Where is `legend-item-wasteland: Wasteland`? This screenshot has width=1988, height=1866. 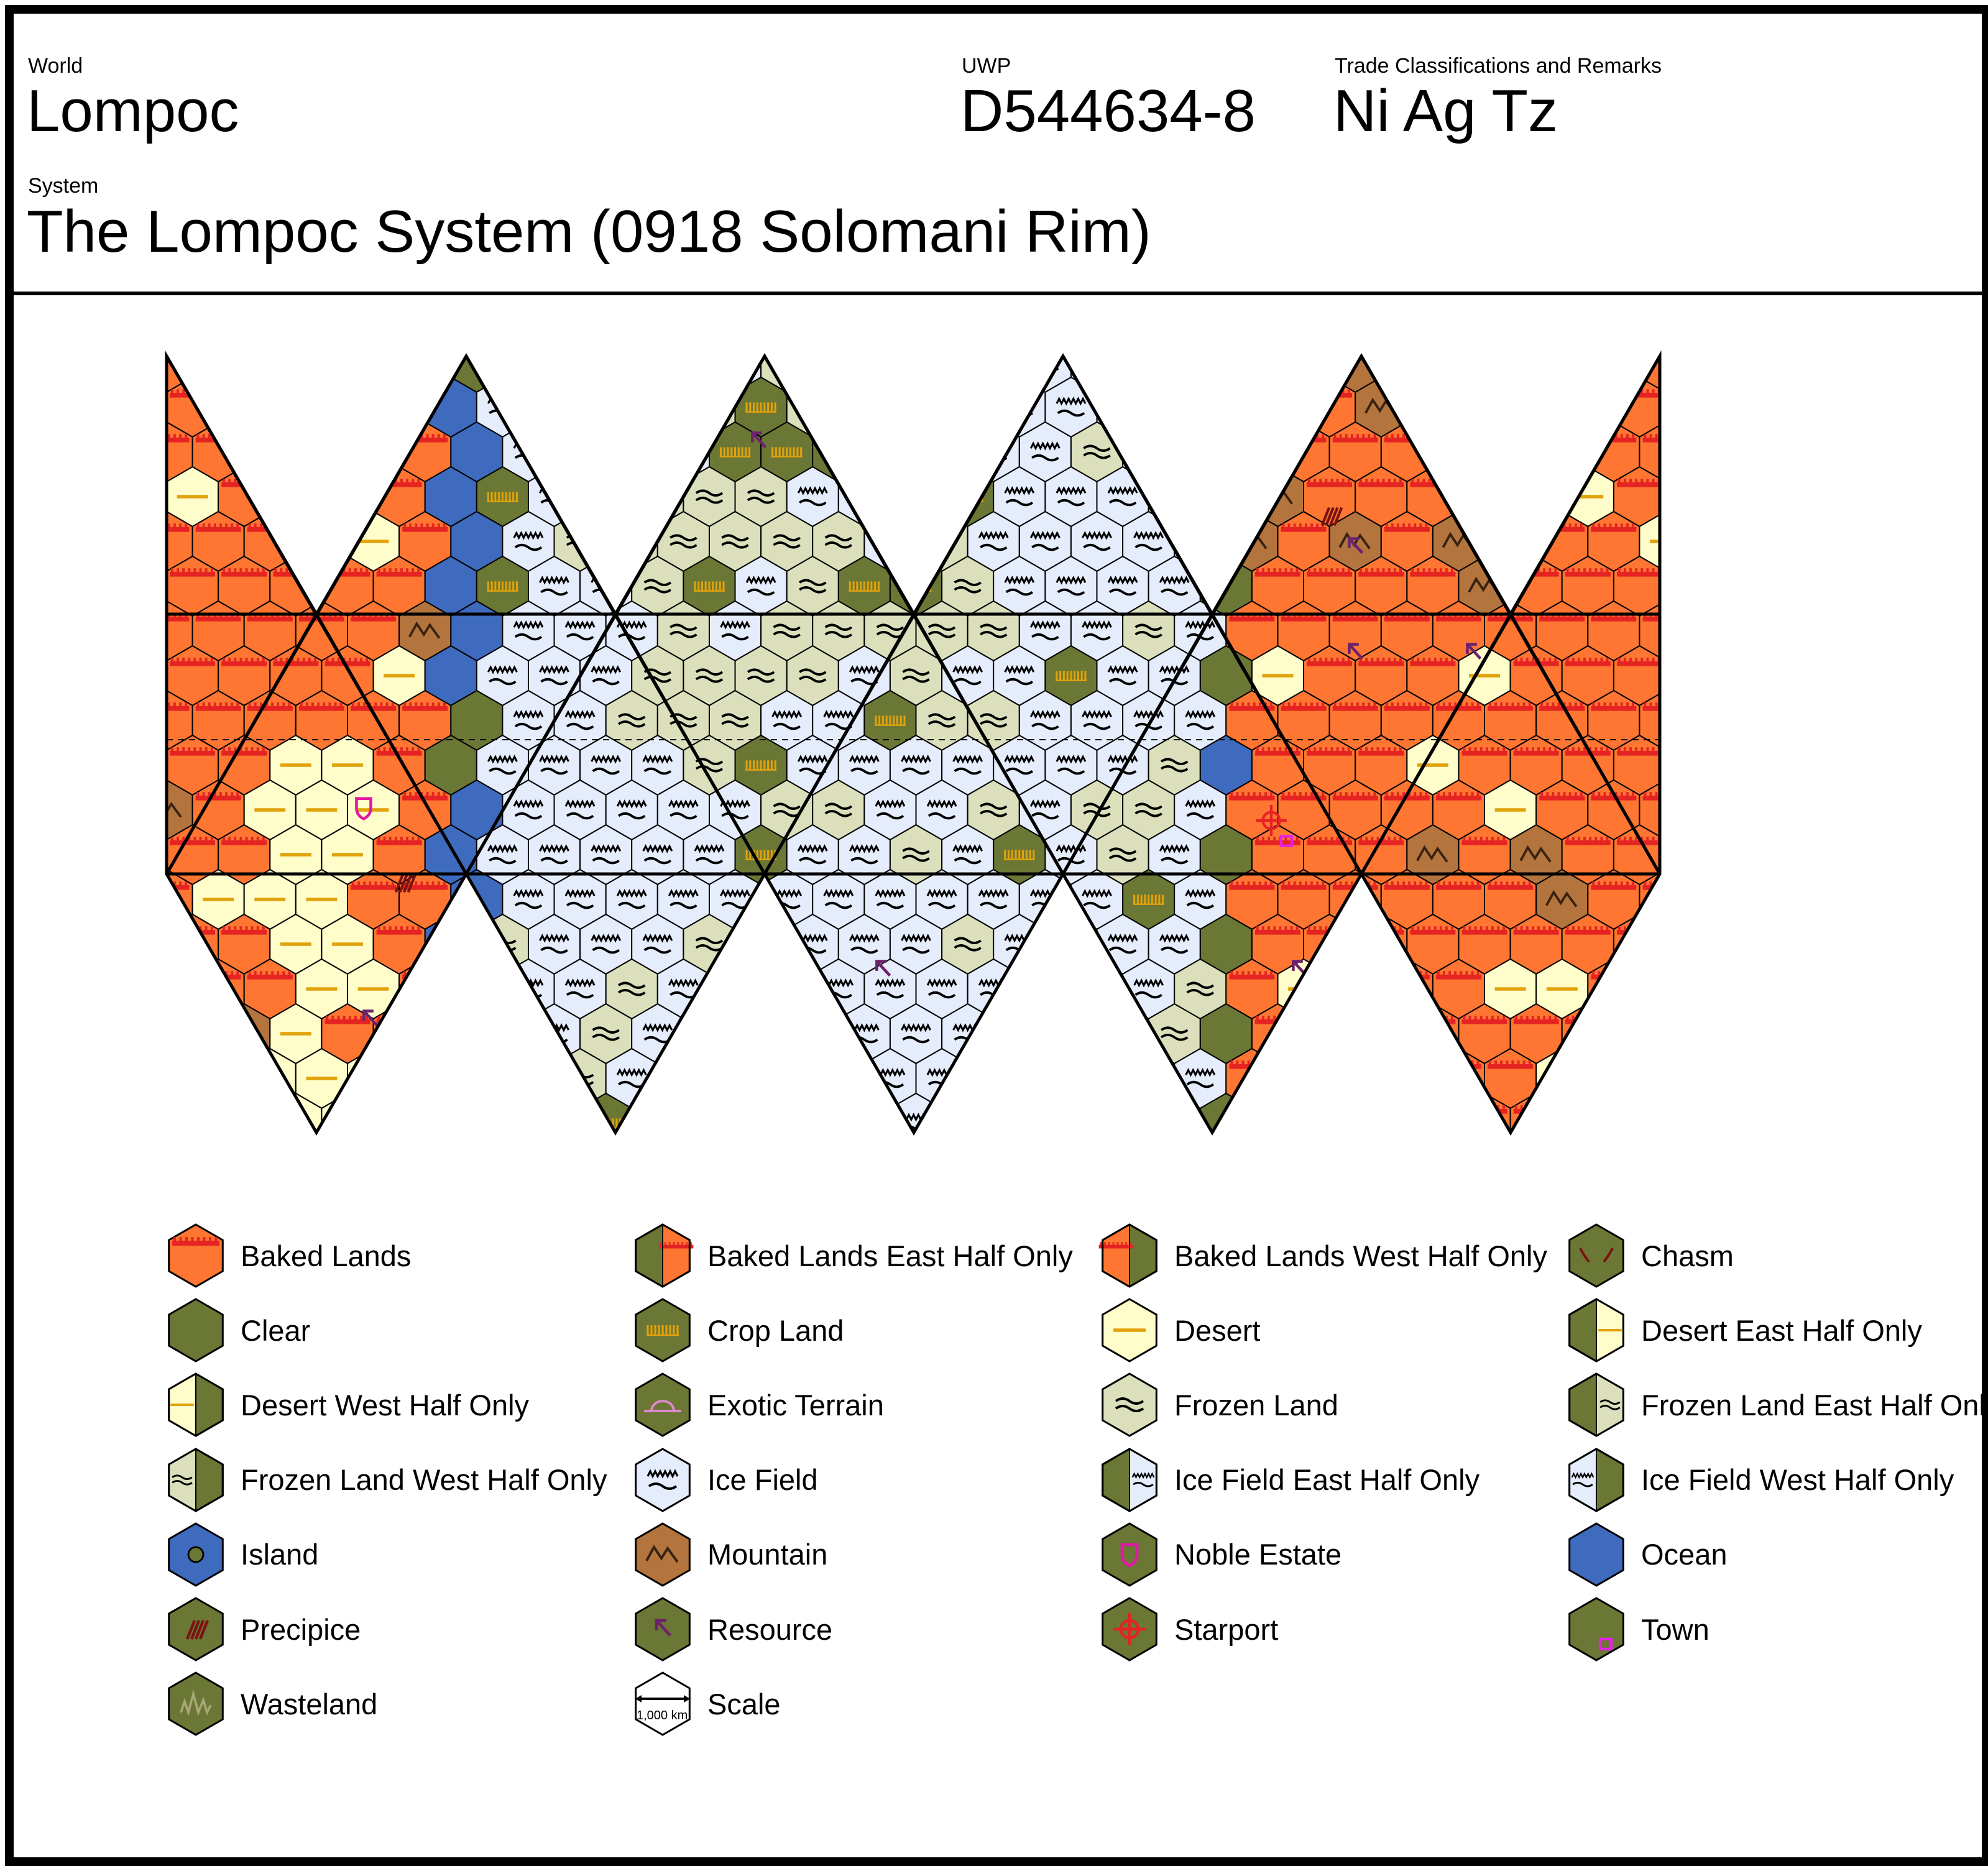 legend-item-wasteland: Wasteland is located at coordinates (271, 1704).